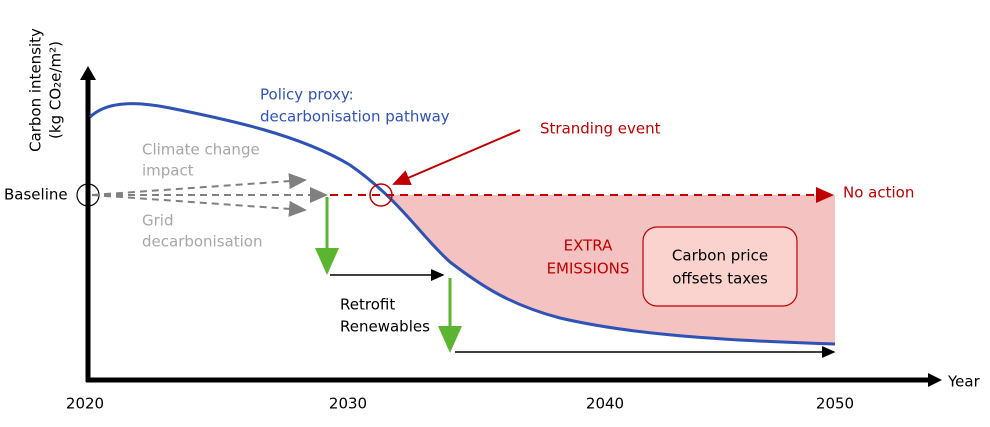 The image size is (990, 427). What do you see at coordinates (367, 305) in the screenshot?
I see `retrofit-label: Retrofit` at bounding box center [367, 305].